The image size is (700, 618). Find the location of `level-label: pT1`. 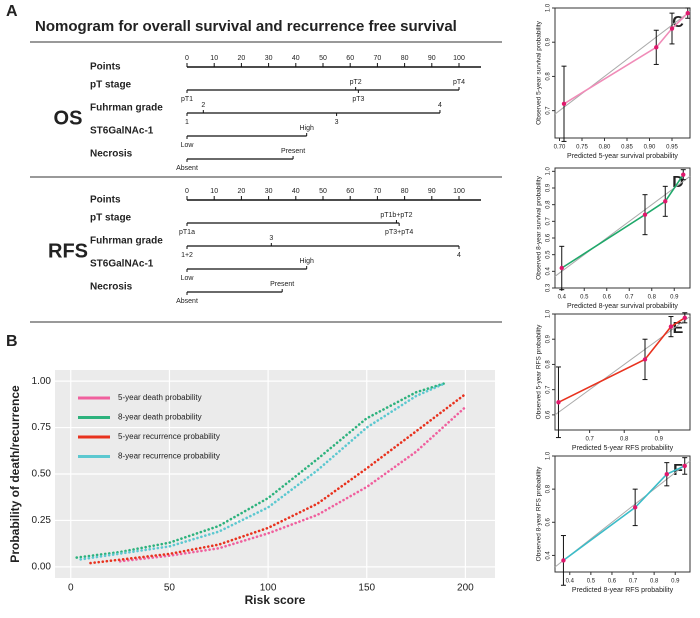

level-label: pT1 is located at coordinates (187, 99).